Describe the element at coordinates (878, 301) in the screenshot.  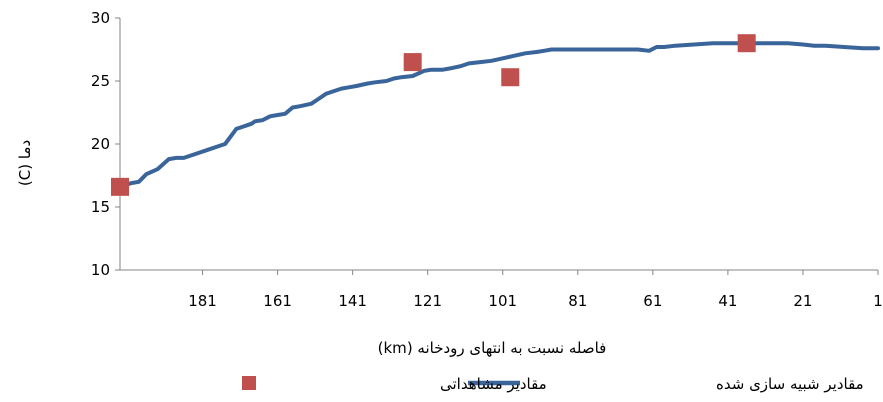
I see `x-tick-label: 1` at that location.